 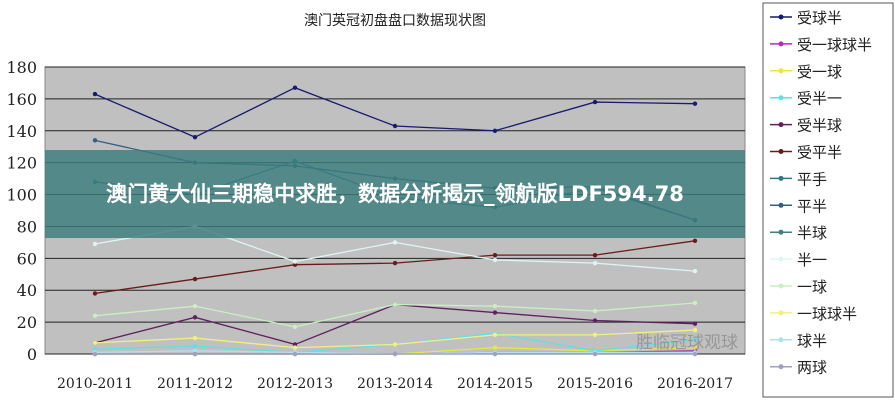 What do you see at coordinates (812, 206) in the screenshot?
I see `legend-label: 平半` at bounding box center [812, 206].